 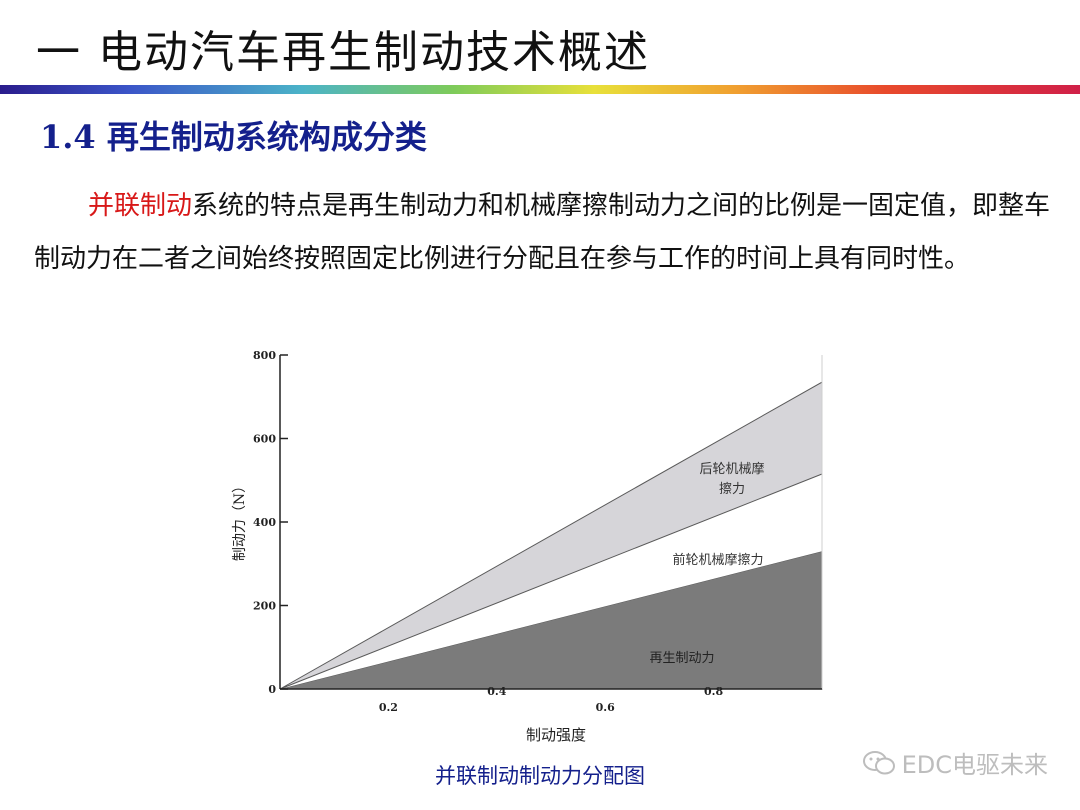 What do you see at coordinates (974, 765) in the screenshot?
I see `watermark-text: EDC电驱未来` at bounding box center [974, 765].